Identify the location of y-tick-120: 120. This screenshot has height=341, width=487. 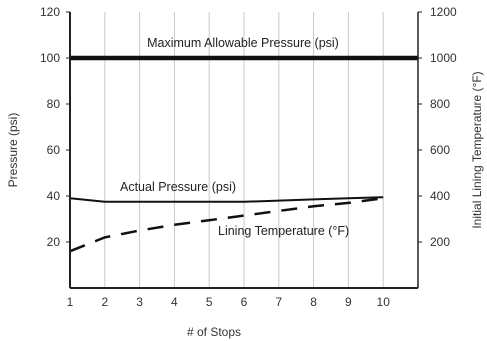
(50, 12).